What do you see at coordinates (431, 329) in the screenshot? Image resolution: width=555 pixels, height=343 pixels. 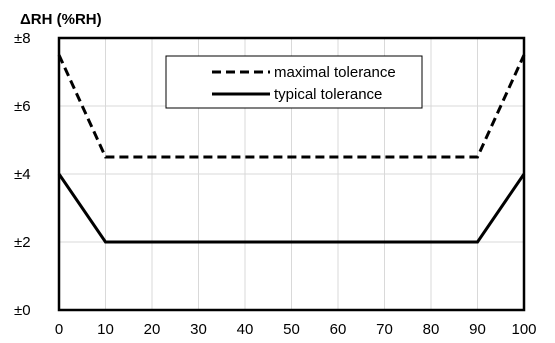 I see `x-tick-label: 80` at bounding box center [431, 329].